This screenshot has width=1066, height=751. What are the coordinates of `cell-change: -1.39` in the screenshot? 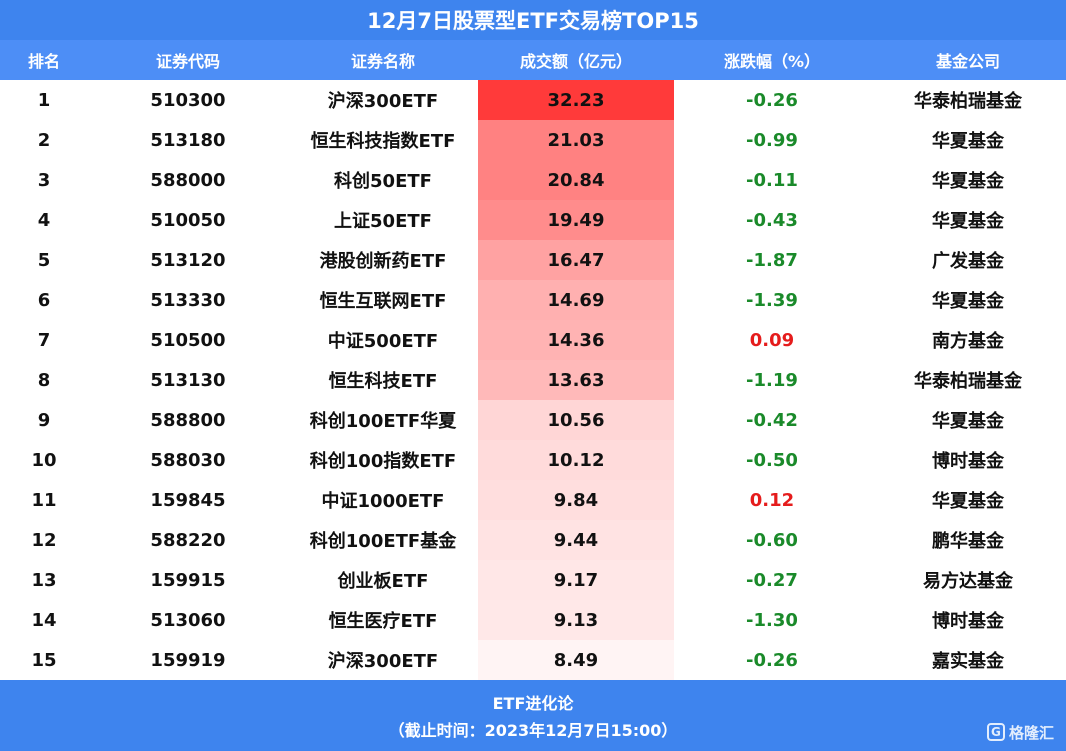 It's located at (772, 300).